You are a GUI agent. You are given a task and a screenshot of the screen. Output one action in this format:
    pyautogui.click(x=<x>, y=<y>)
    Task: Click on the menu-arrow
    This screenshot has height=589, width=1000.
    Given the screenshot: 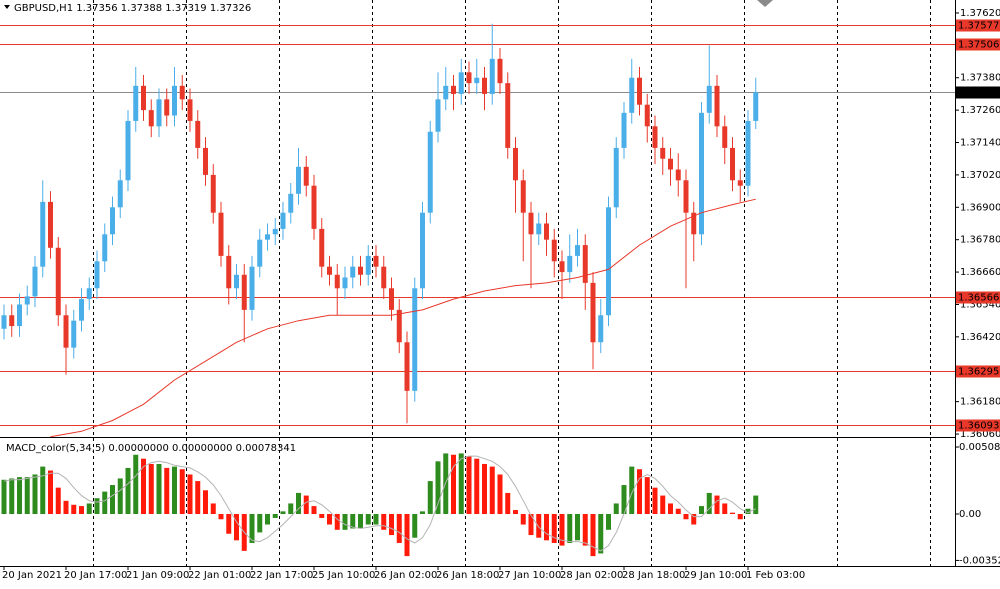 What is the action you would take?
    pyautogui.click(x=7, y=7)
    